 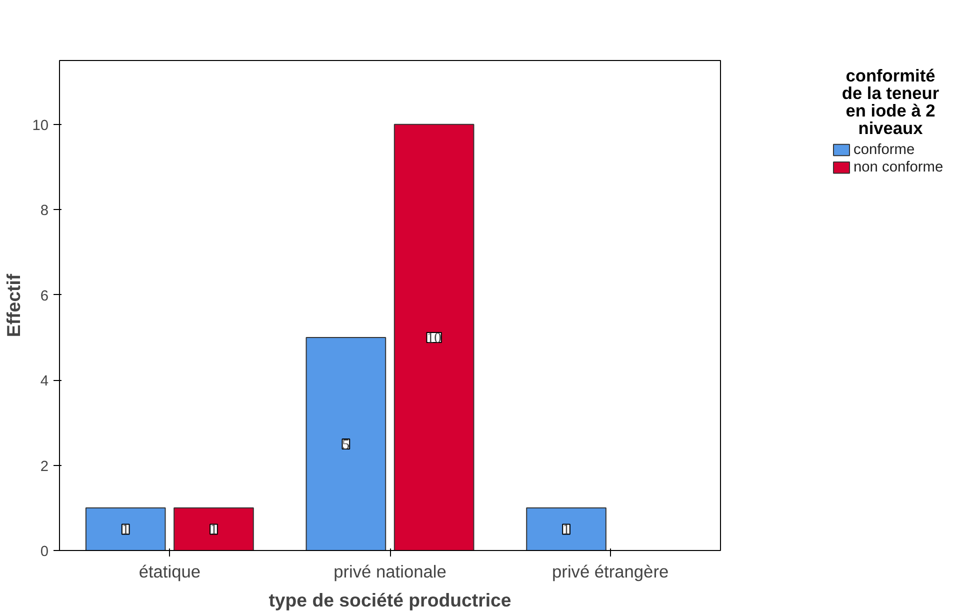 What do you see at coordinates (40, 126) in the screenshot?
I see `y-tick-label: 10` at bounding box center [40, 126].